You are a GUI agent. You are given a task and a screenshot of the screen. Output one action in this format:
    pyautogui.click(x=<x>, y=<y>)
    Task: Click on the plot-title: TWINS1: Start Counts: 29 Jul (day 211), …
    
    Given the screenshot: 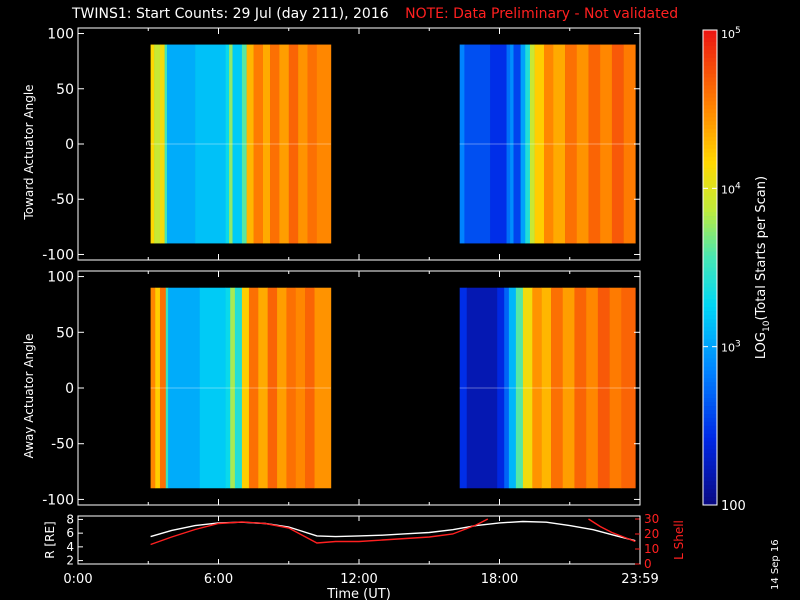 What is the action you would take?
    pyautogui.click(x=375, y=14)
    